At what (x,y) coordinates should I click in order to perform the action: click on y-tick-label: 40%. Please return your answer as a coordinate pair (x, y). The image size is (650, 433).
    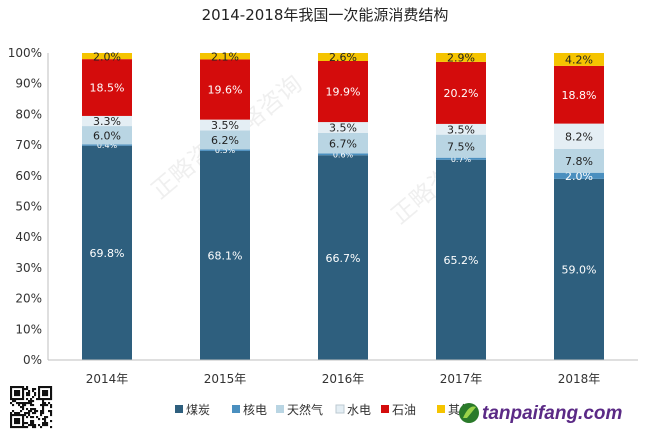
    Looking at the image, I should click on (28, 237).